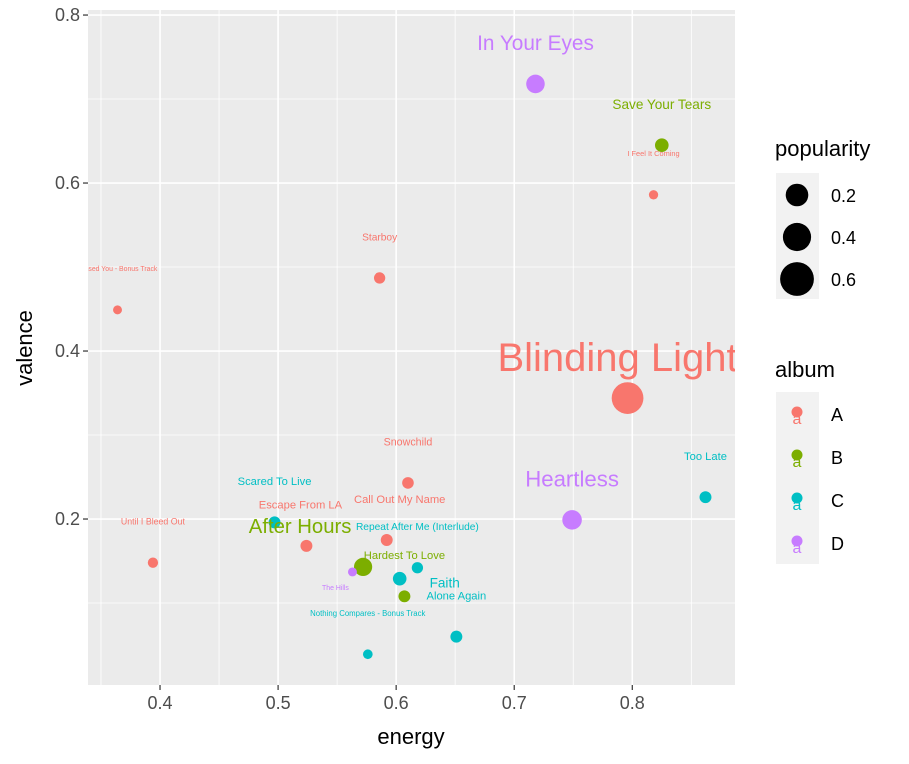  I want to click on legend-size-label: 0.2, so click(843, 196).